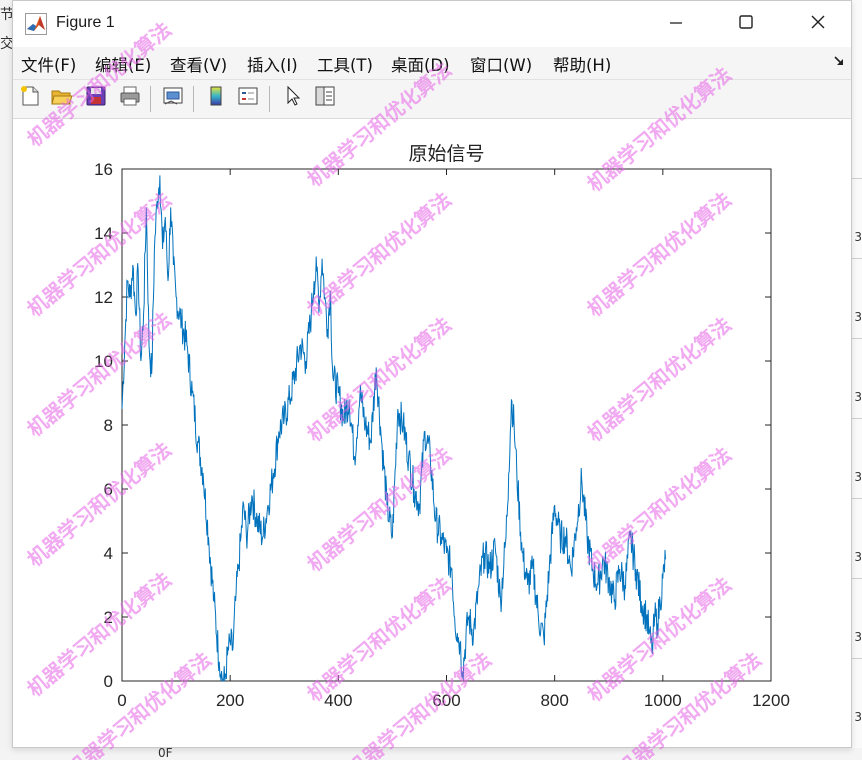 The width and height of the screenshot is (862, 760). I want to click on y-tick-label: 10, so click(103, 361).